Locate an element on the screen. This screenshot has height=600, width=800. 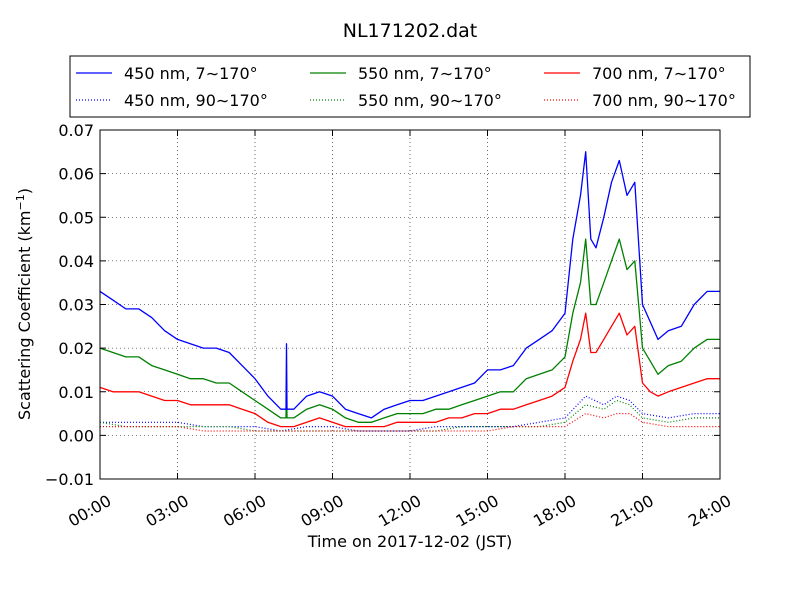
legend-box is located at coordinates (410, 86).